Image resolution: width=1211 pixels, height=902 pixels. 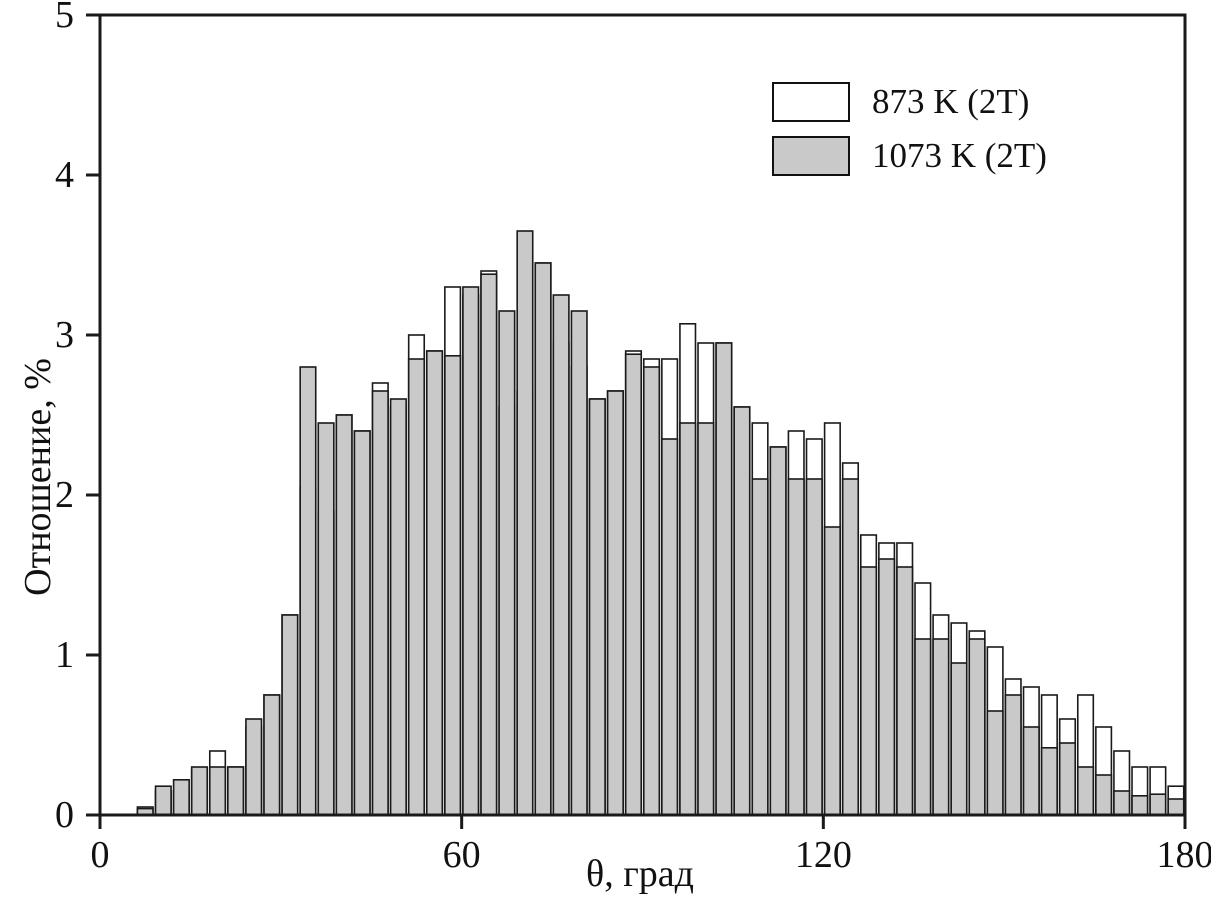 I want to click on x-tick-label: 120, so click(x=823, y=855).